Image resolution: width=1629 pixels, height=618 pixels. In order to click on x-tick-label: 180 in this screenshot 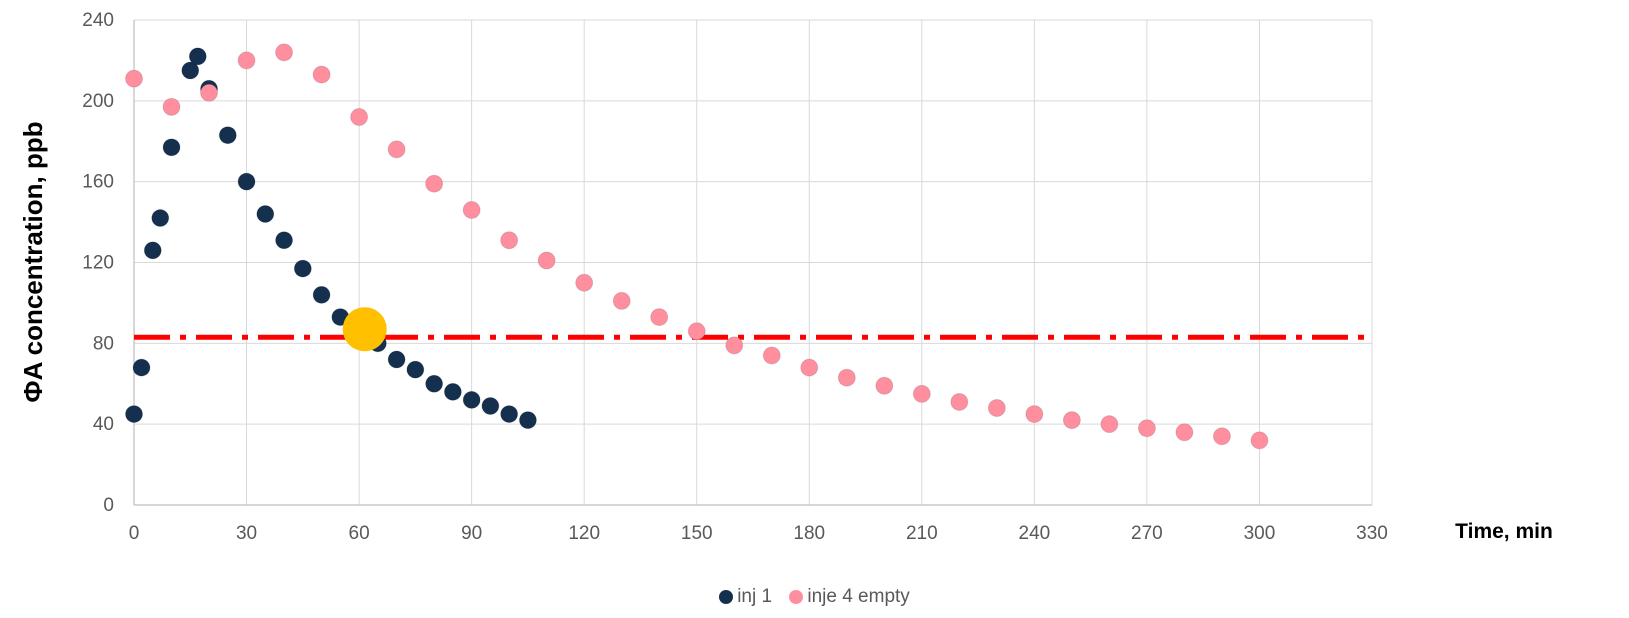, I will do `click(809, 533)`.